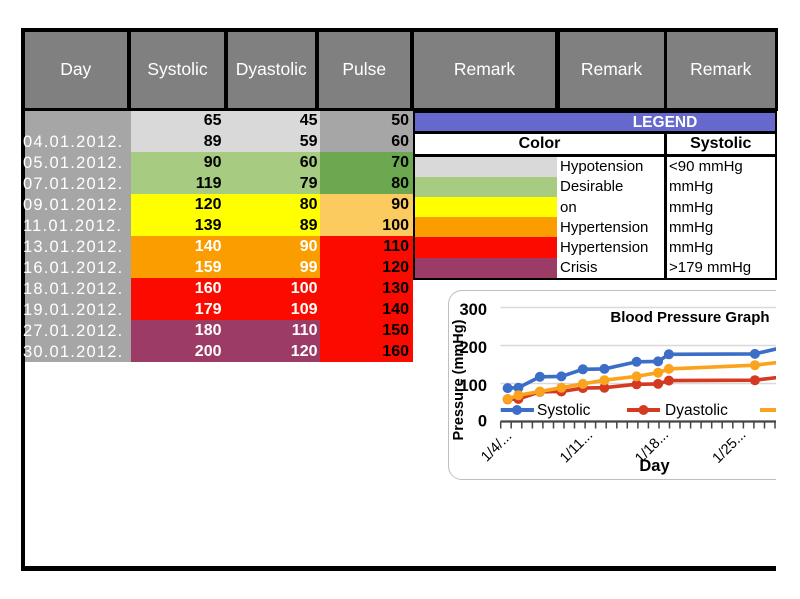  Describe the element at coordinates (482, 422) in the screenshot. I see `svg-text: 0` at that location.